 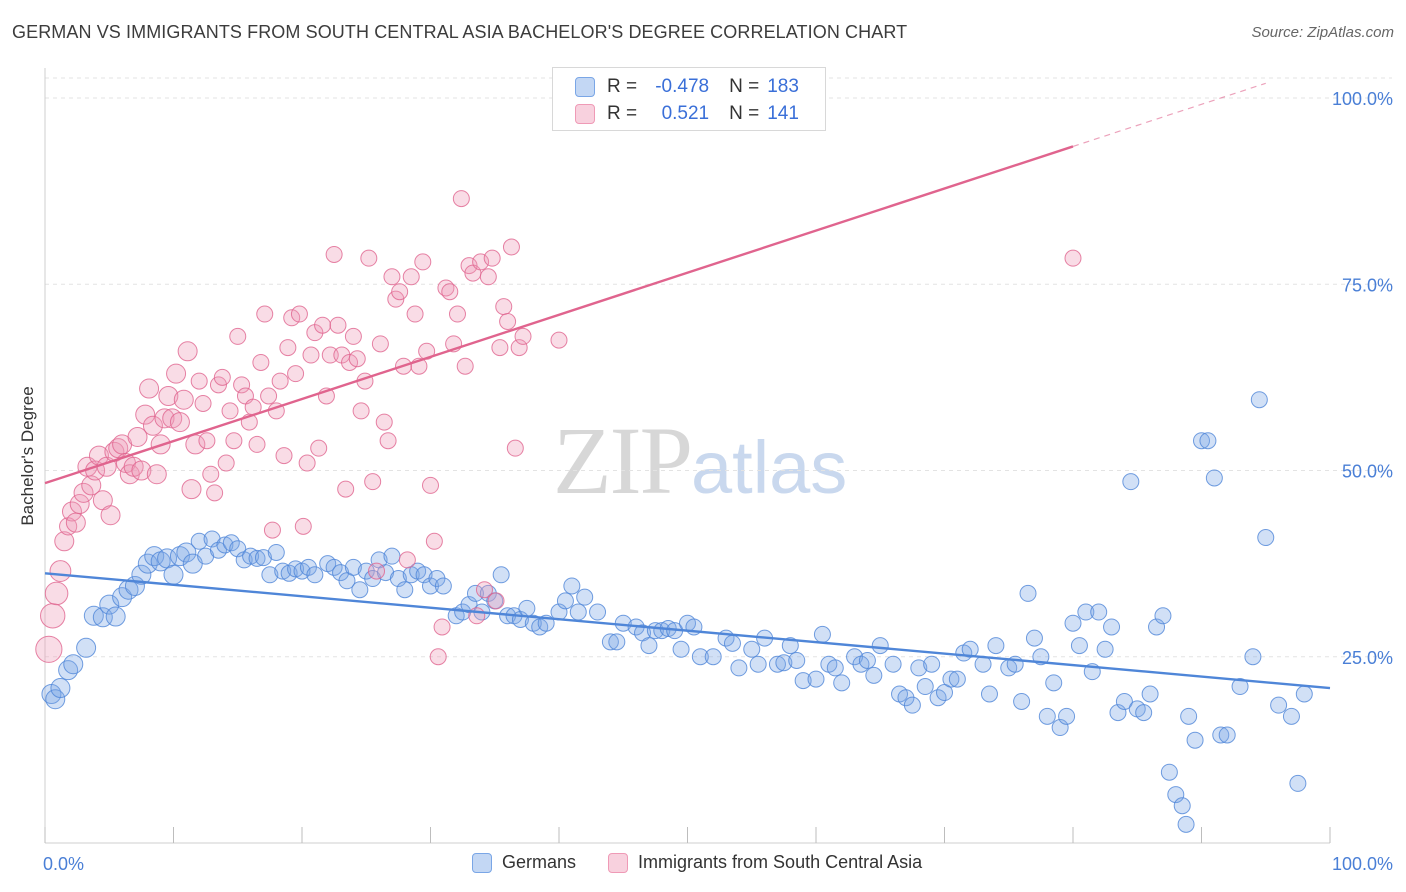 I want to click on r-label: R =, so click(x=622, y=86).